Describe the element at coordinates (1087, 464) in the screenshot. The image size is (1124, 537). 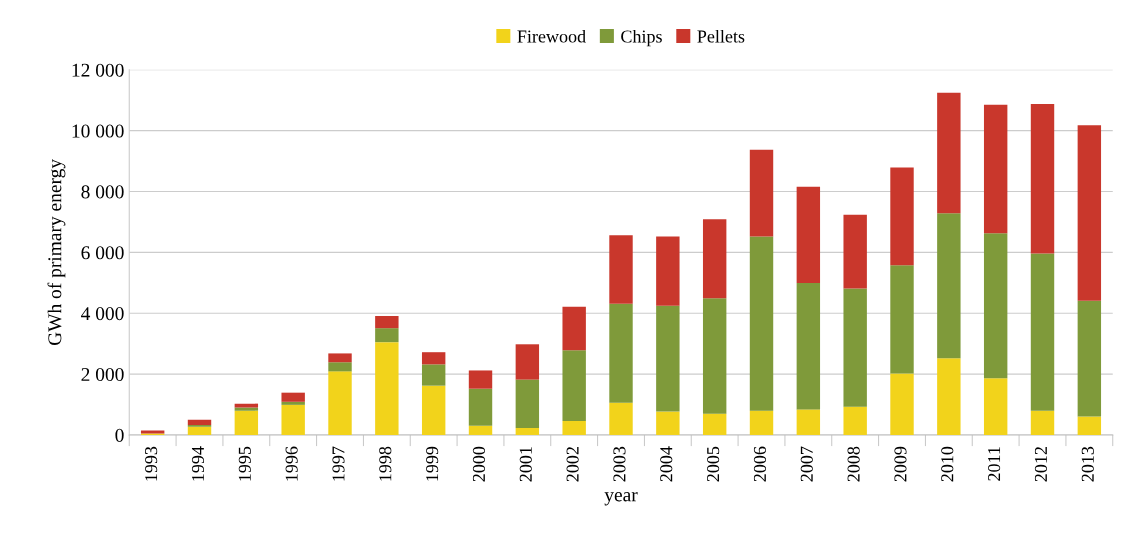
I see `x-tick-label: 2013` at that location.